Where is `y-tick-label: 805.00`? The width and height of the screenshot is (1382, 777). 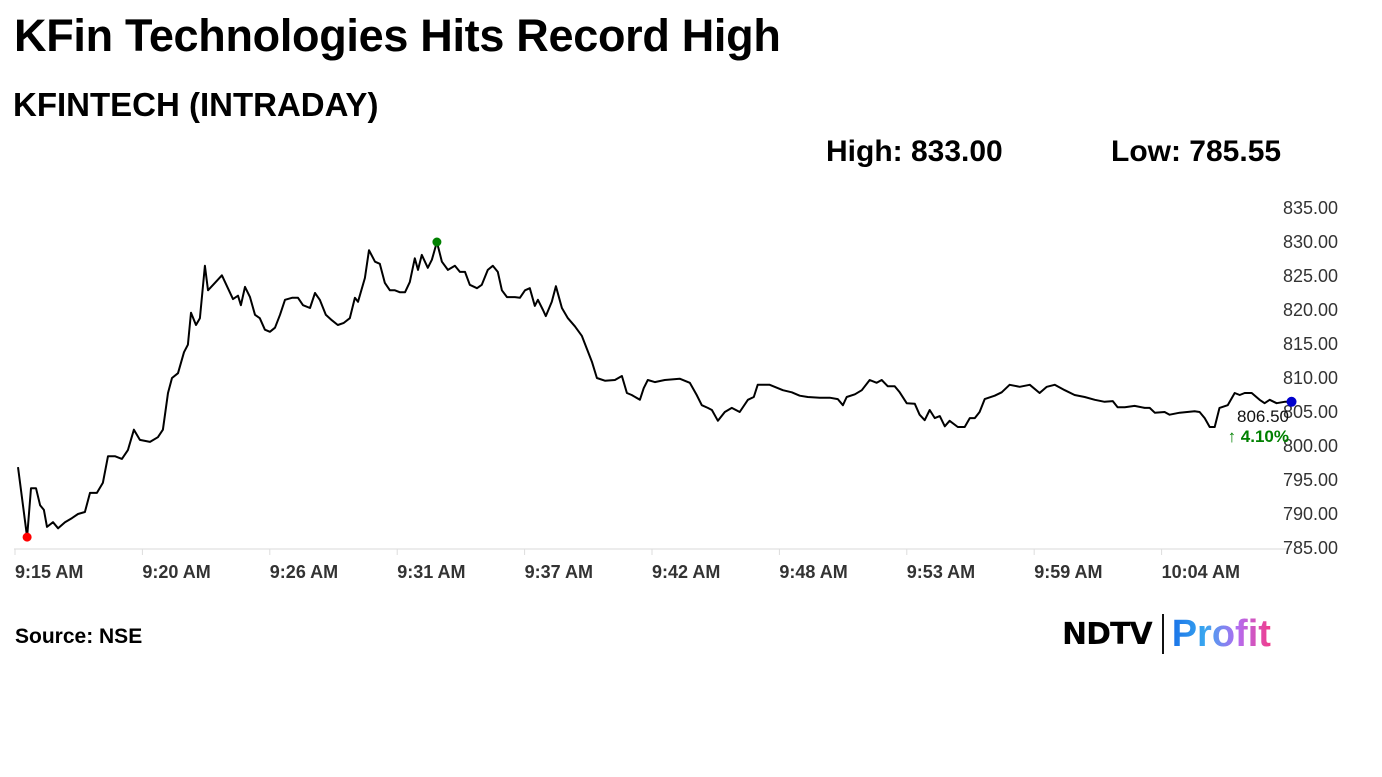 y-tick-label: 805.00 is located at coordinates (1310, 412).